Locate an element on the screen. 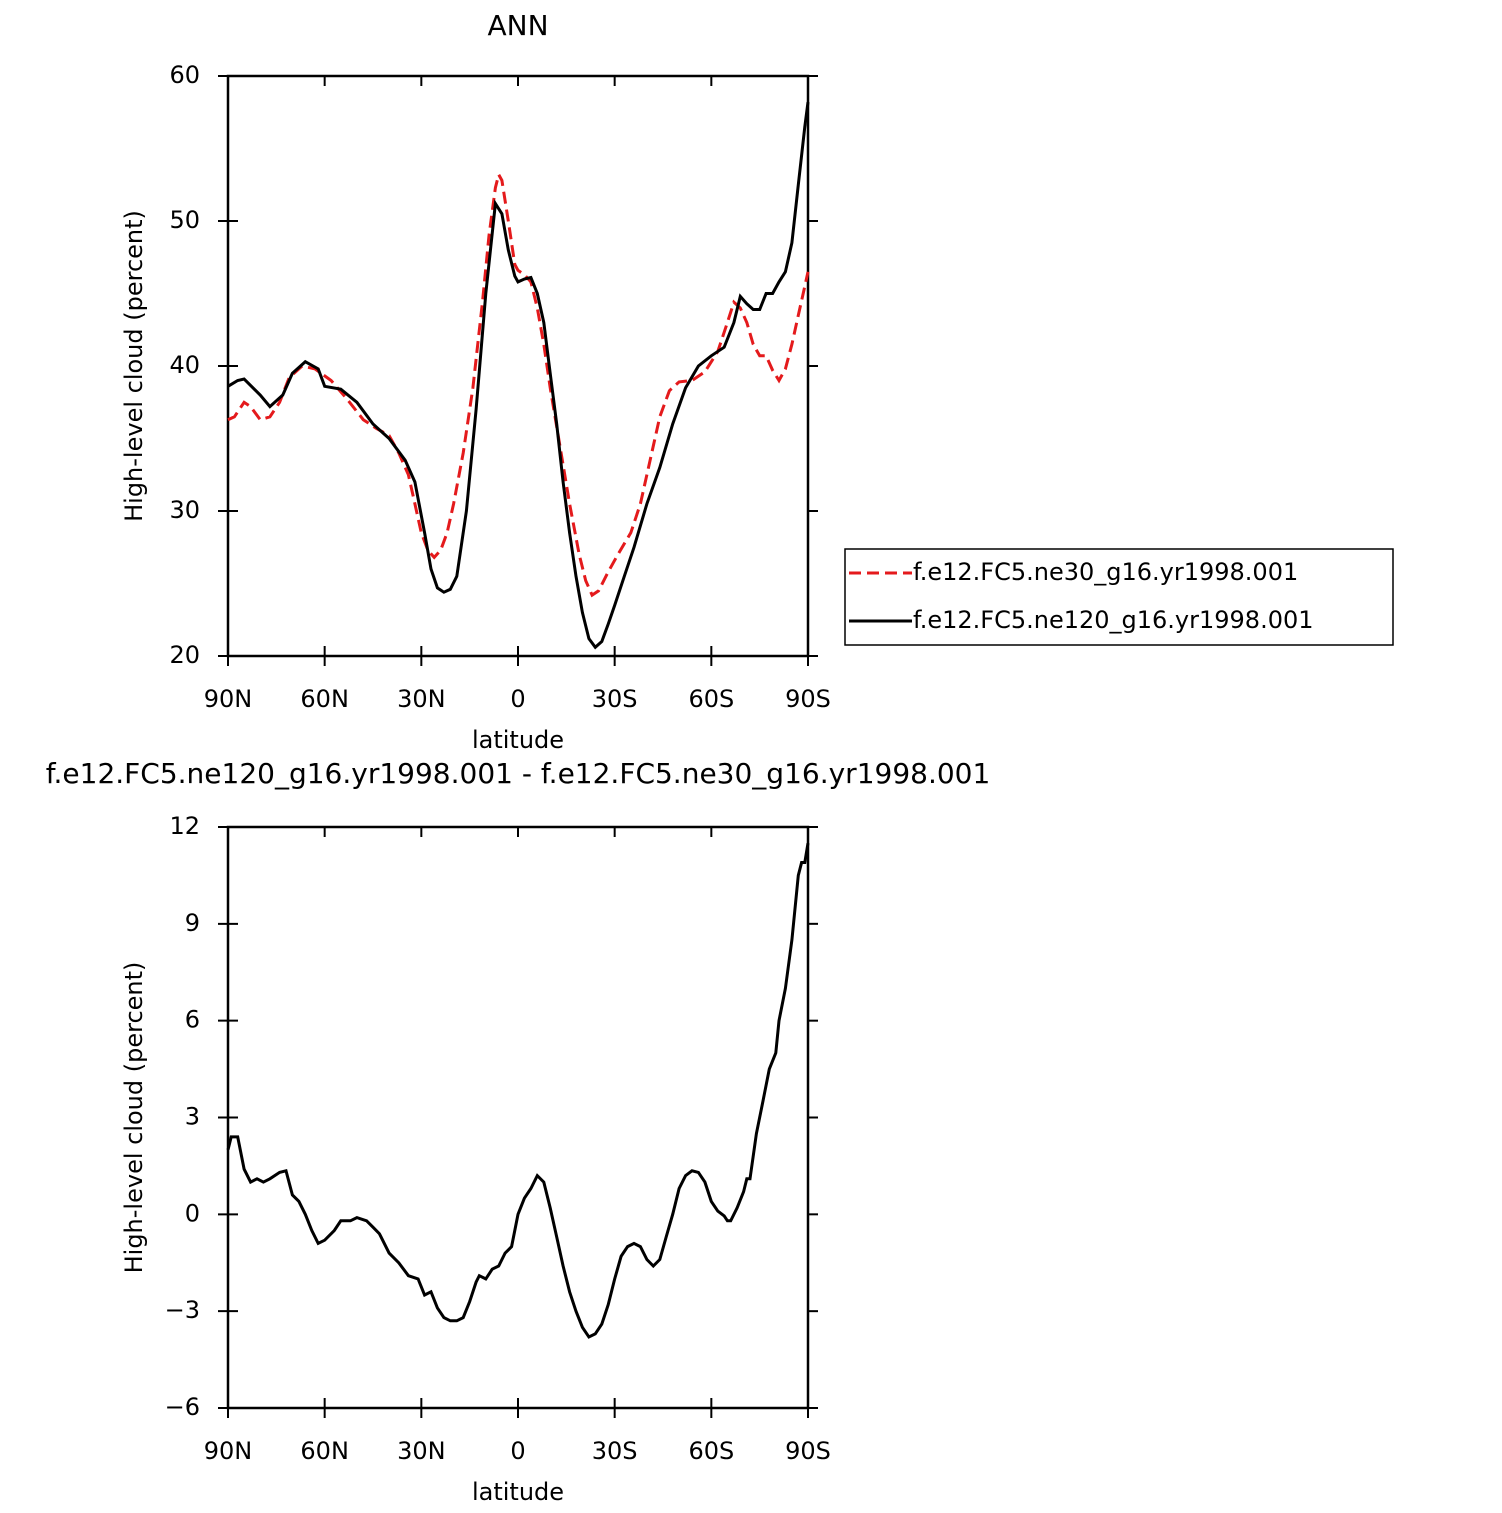  y-tick-label: 6 is located at coordinates (192, 1020).